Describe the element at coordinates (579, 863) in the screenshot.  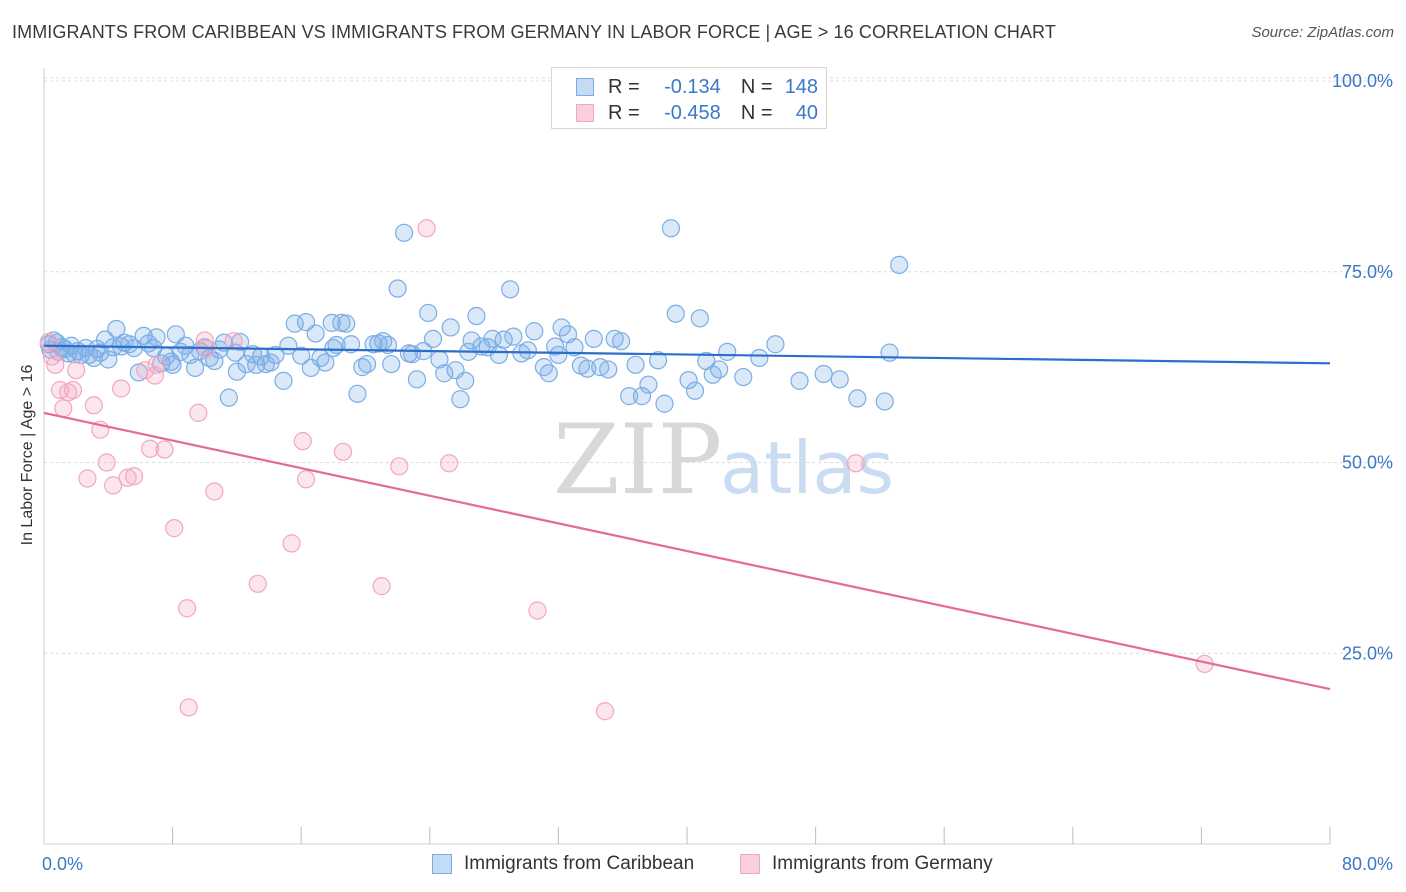
I see `bottom-legend-label-caribbean: Immigrants from Caribbean` at that location.